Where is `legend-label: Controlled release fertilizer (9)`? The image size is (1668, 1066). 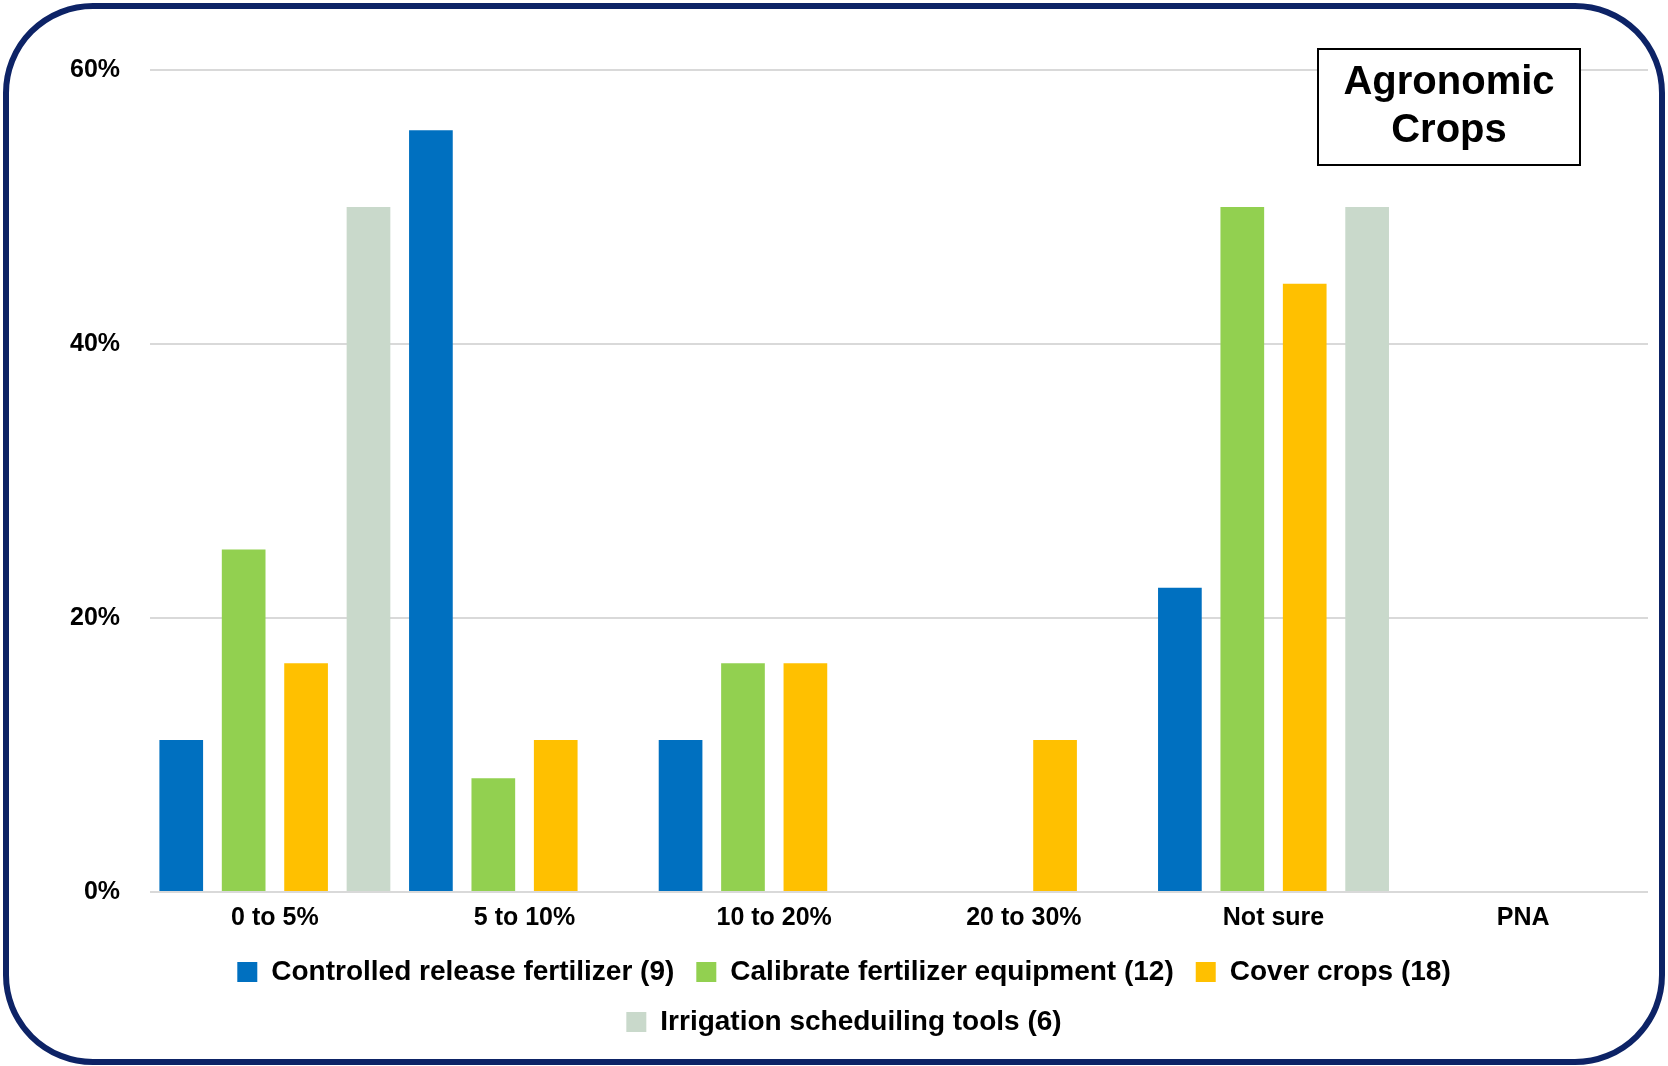
legend-label: Controlled release fertilizer (9) is located at coordinates (473, 970).